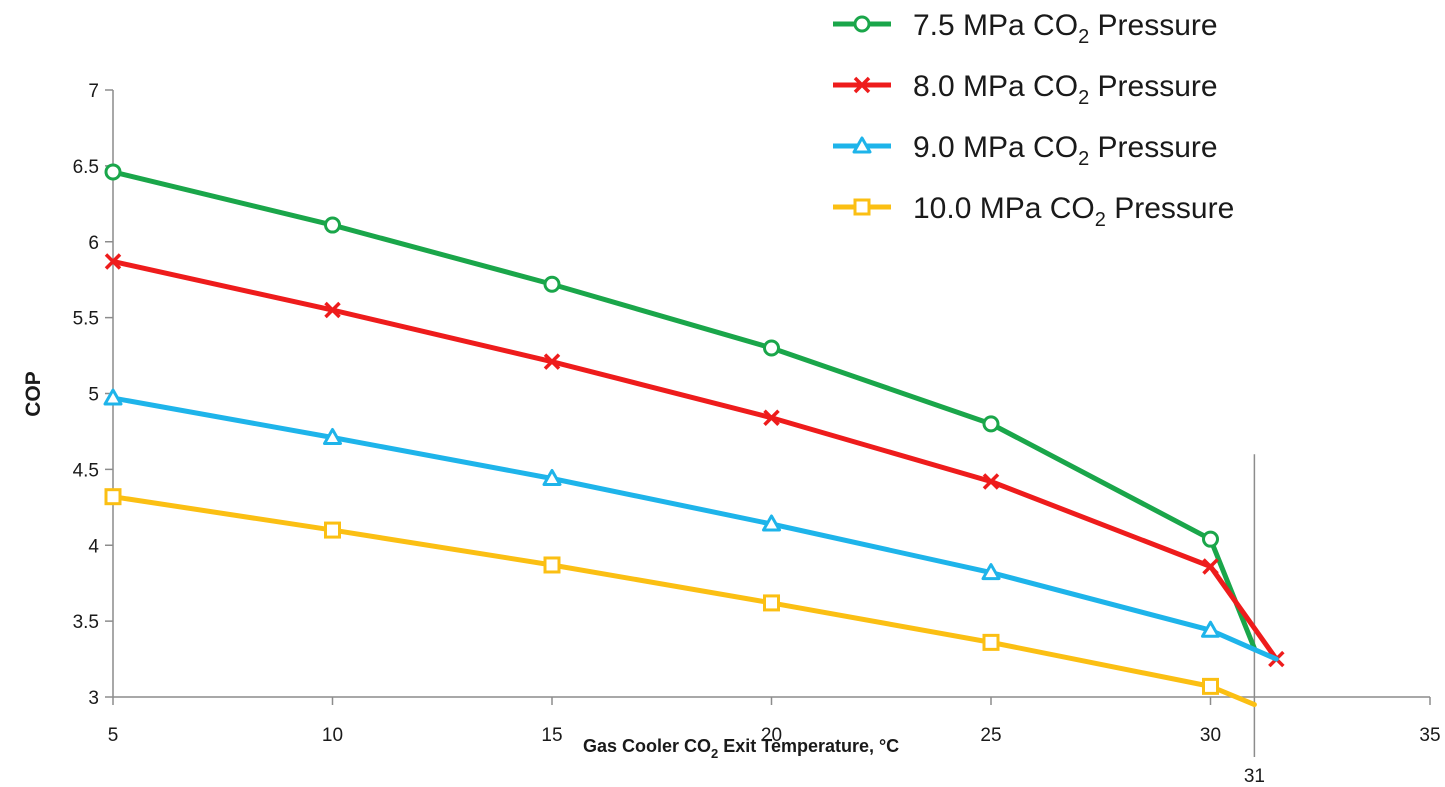 Image resolution: width=1445 pixels, height=787 pixels. What do you see at coordinates (93, 91) in the screenshot?
I see `y-tick-label: 7` at bounding box center [93, 91].